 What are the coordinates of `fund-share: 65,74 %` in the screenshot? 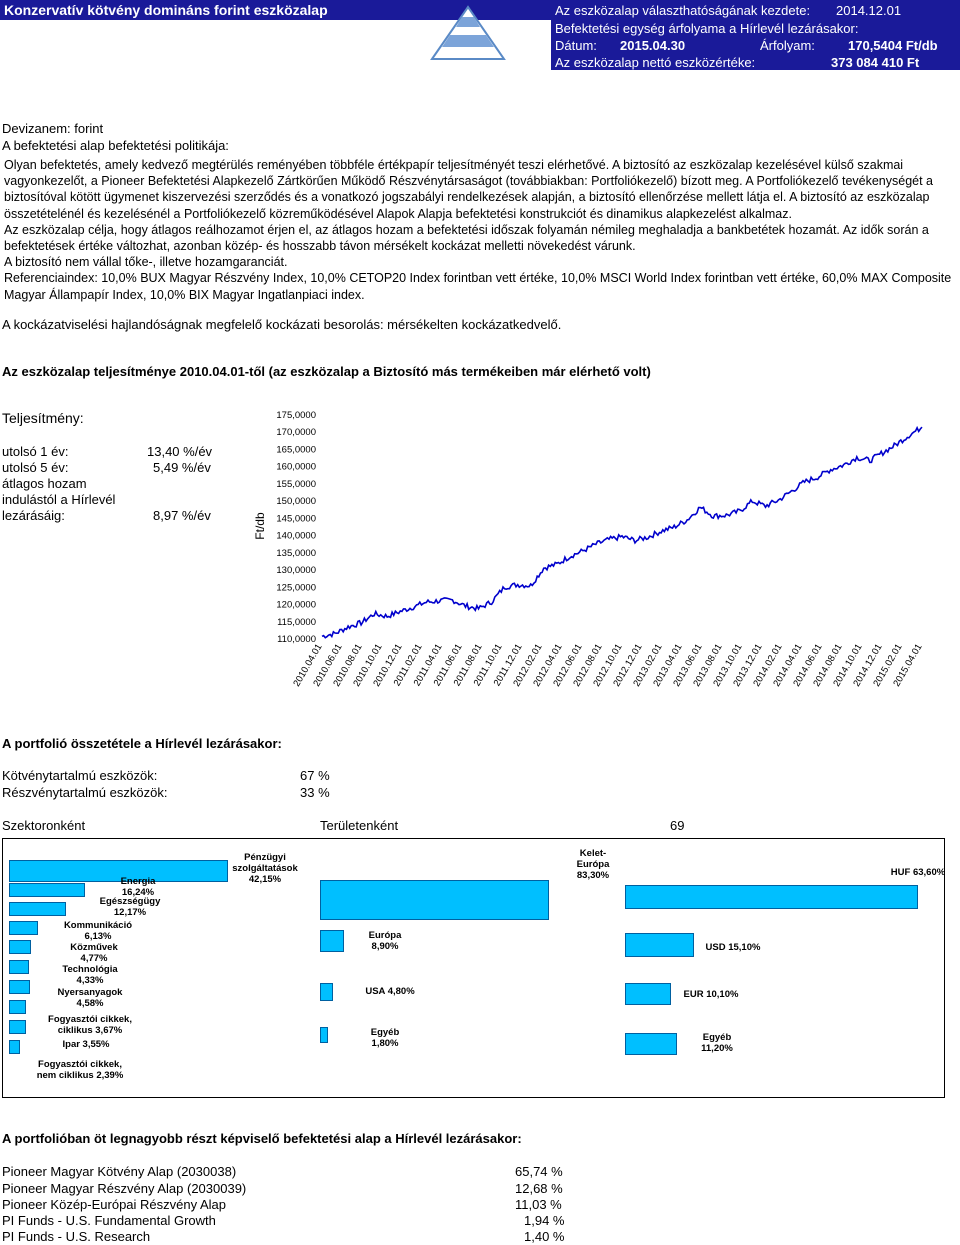 It's located at (539, 1171).